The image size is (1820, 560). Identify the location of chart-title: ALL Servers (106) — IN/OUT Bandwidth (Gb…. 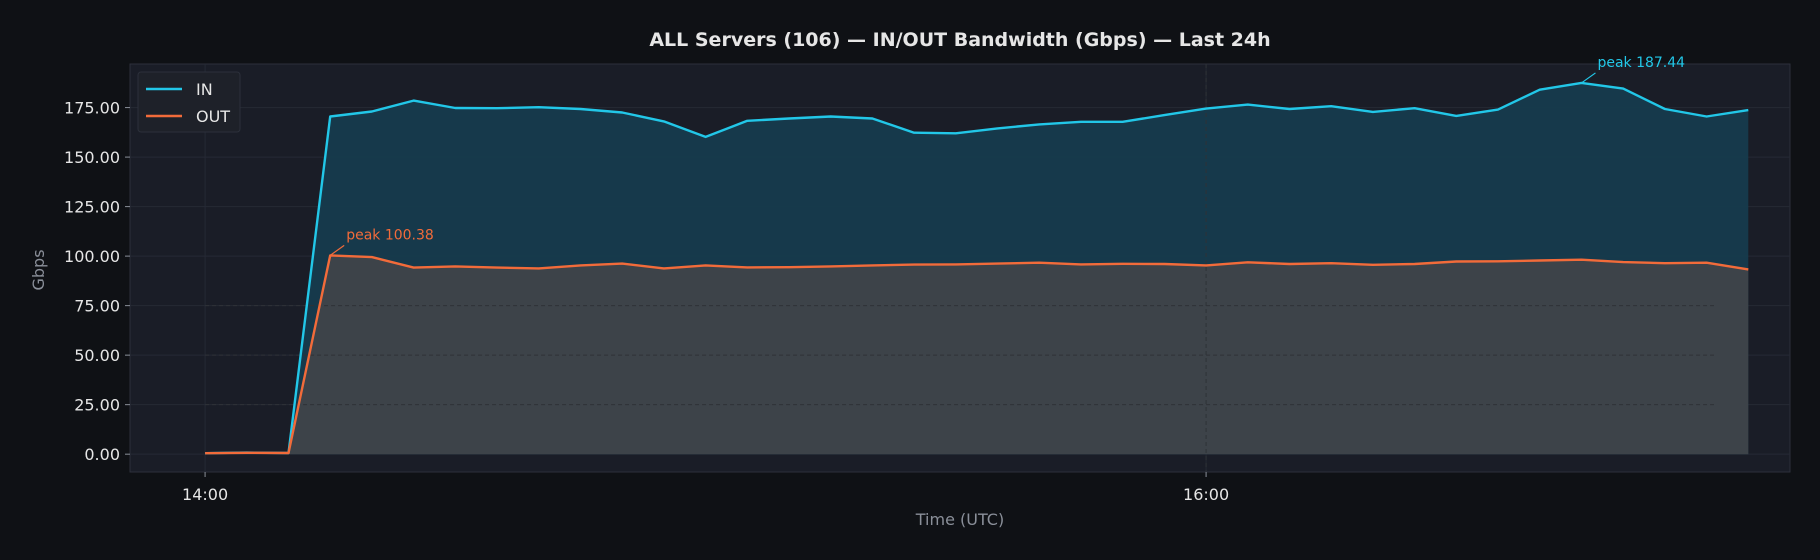
(959, 40).